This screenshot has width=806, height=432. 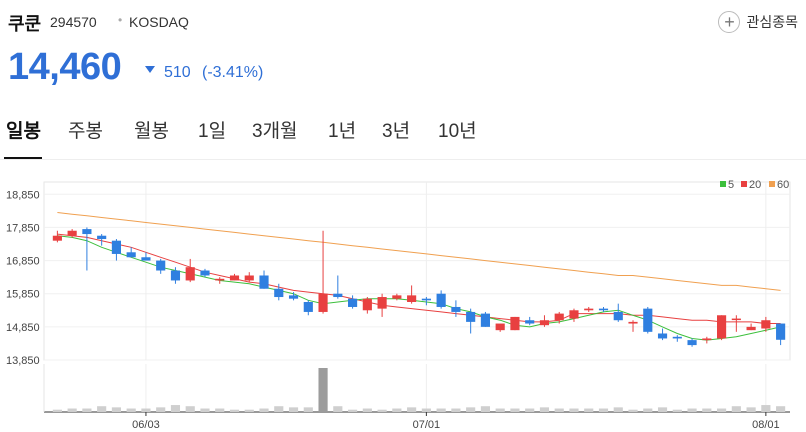 What do you see at coordinates (25, 24) in the screenshot?
I see `stock-name: 쿠쿤` at bounding box center [25, 24].